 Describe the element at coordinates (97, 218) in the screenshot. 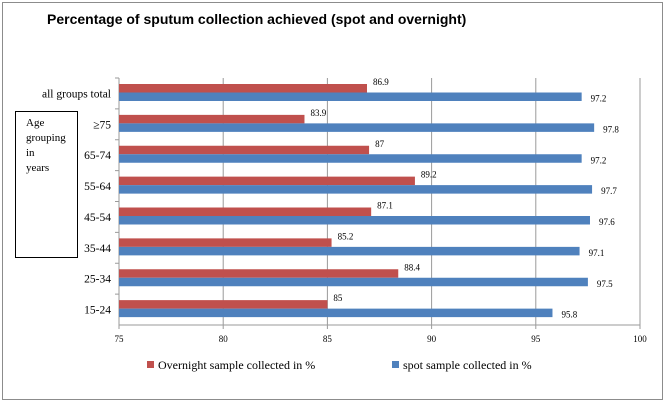

I see `category-label: 45-54` at that location.